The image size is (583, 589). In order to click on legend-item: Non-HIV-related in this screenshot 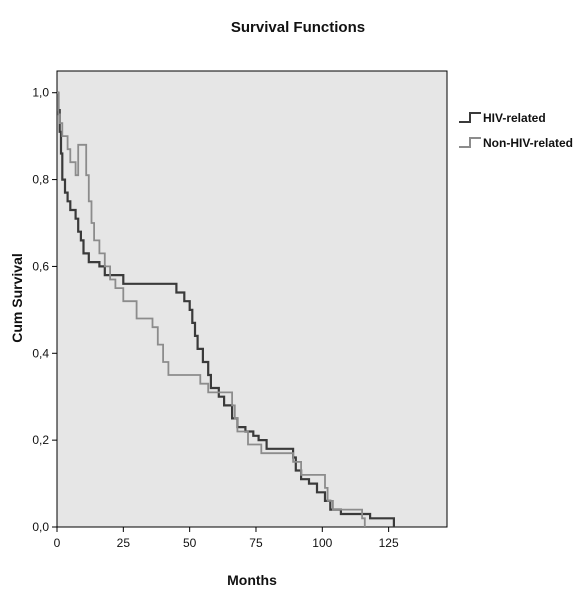, I will do `click(516, 143)`.